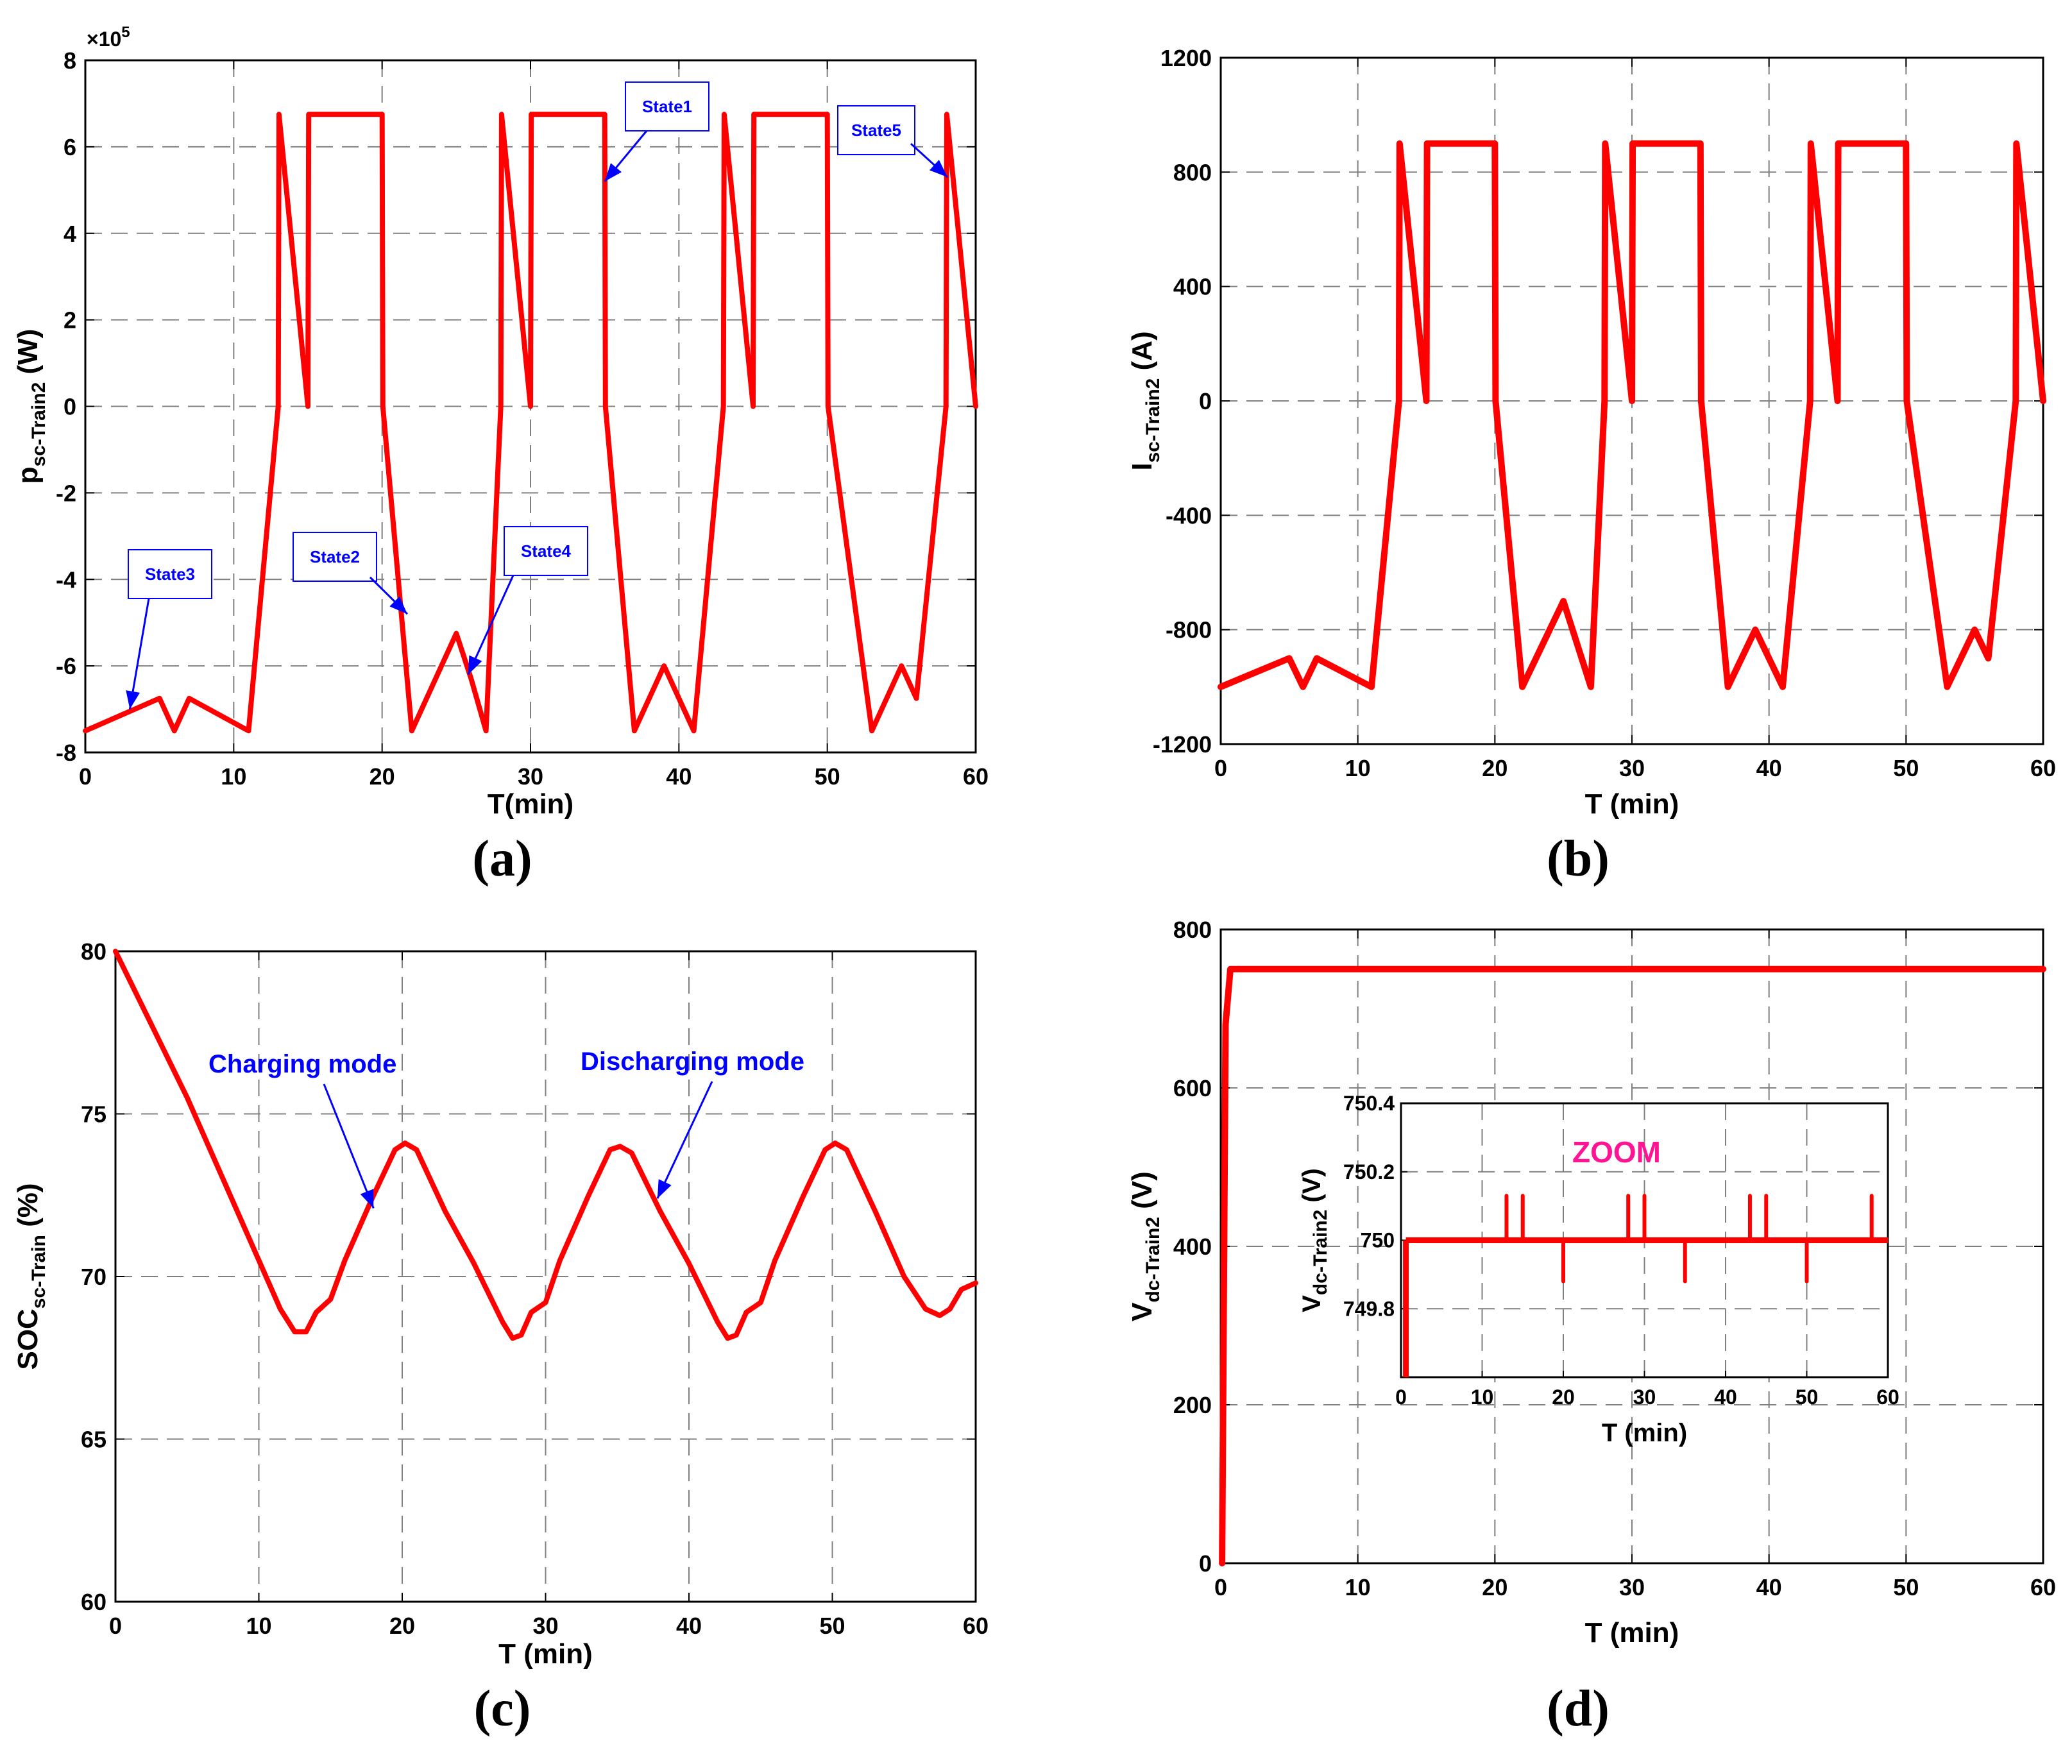 This screenshot has width=2072, height=1764. Describe the element at coordinates (367, 1199) in the screenshot. I see `mode-arrow-head` at that location.